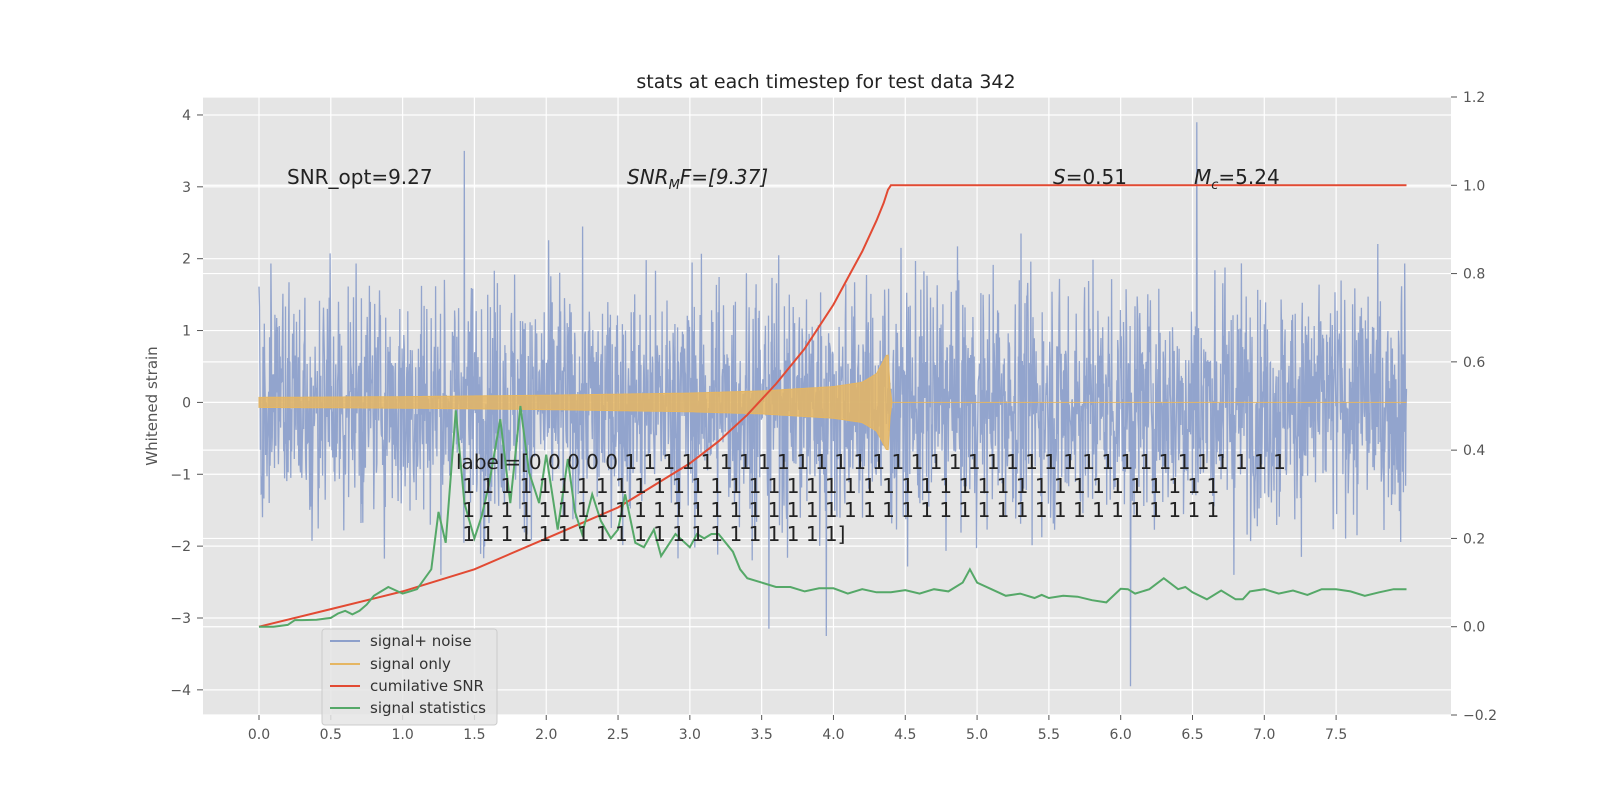 The height and width of the screenshot is (800, 1600). I want to click on legend-label-signal-only: signal only, so click(410, 664).